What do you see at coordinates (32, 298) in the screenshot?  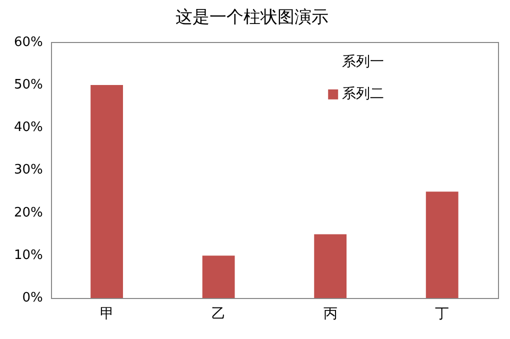 I see `y-tick-label: 0%` at bounding box center [32, 298].